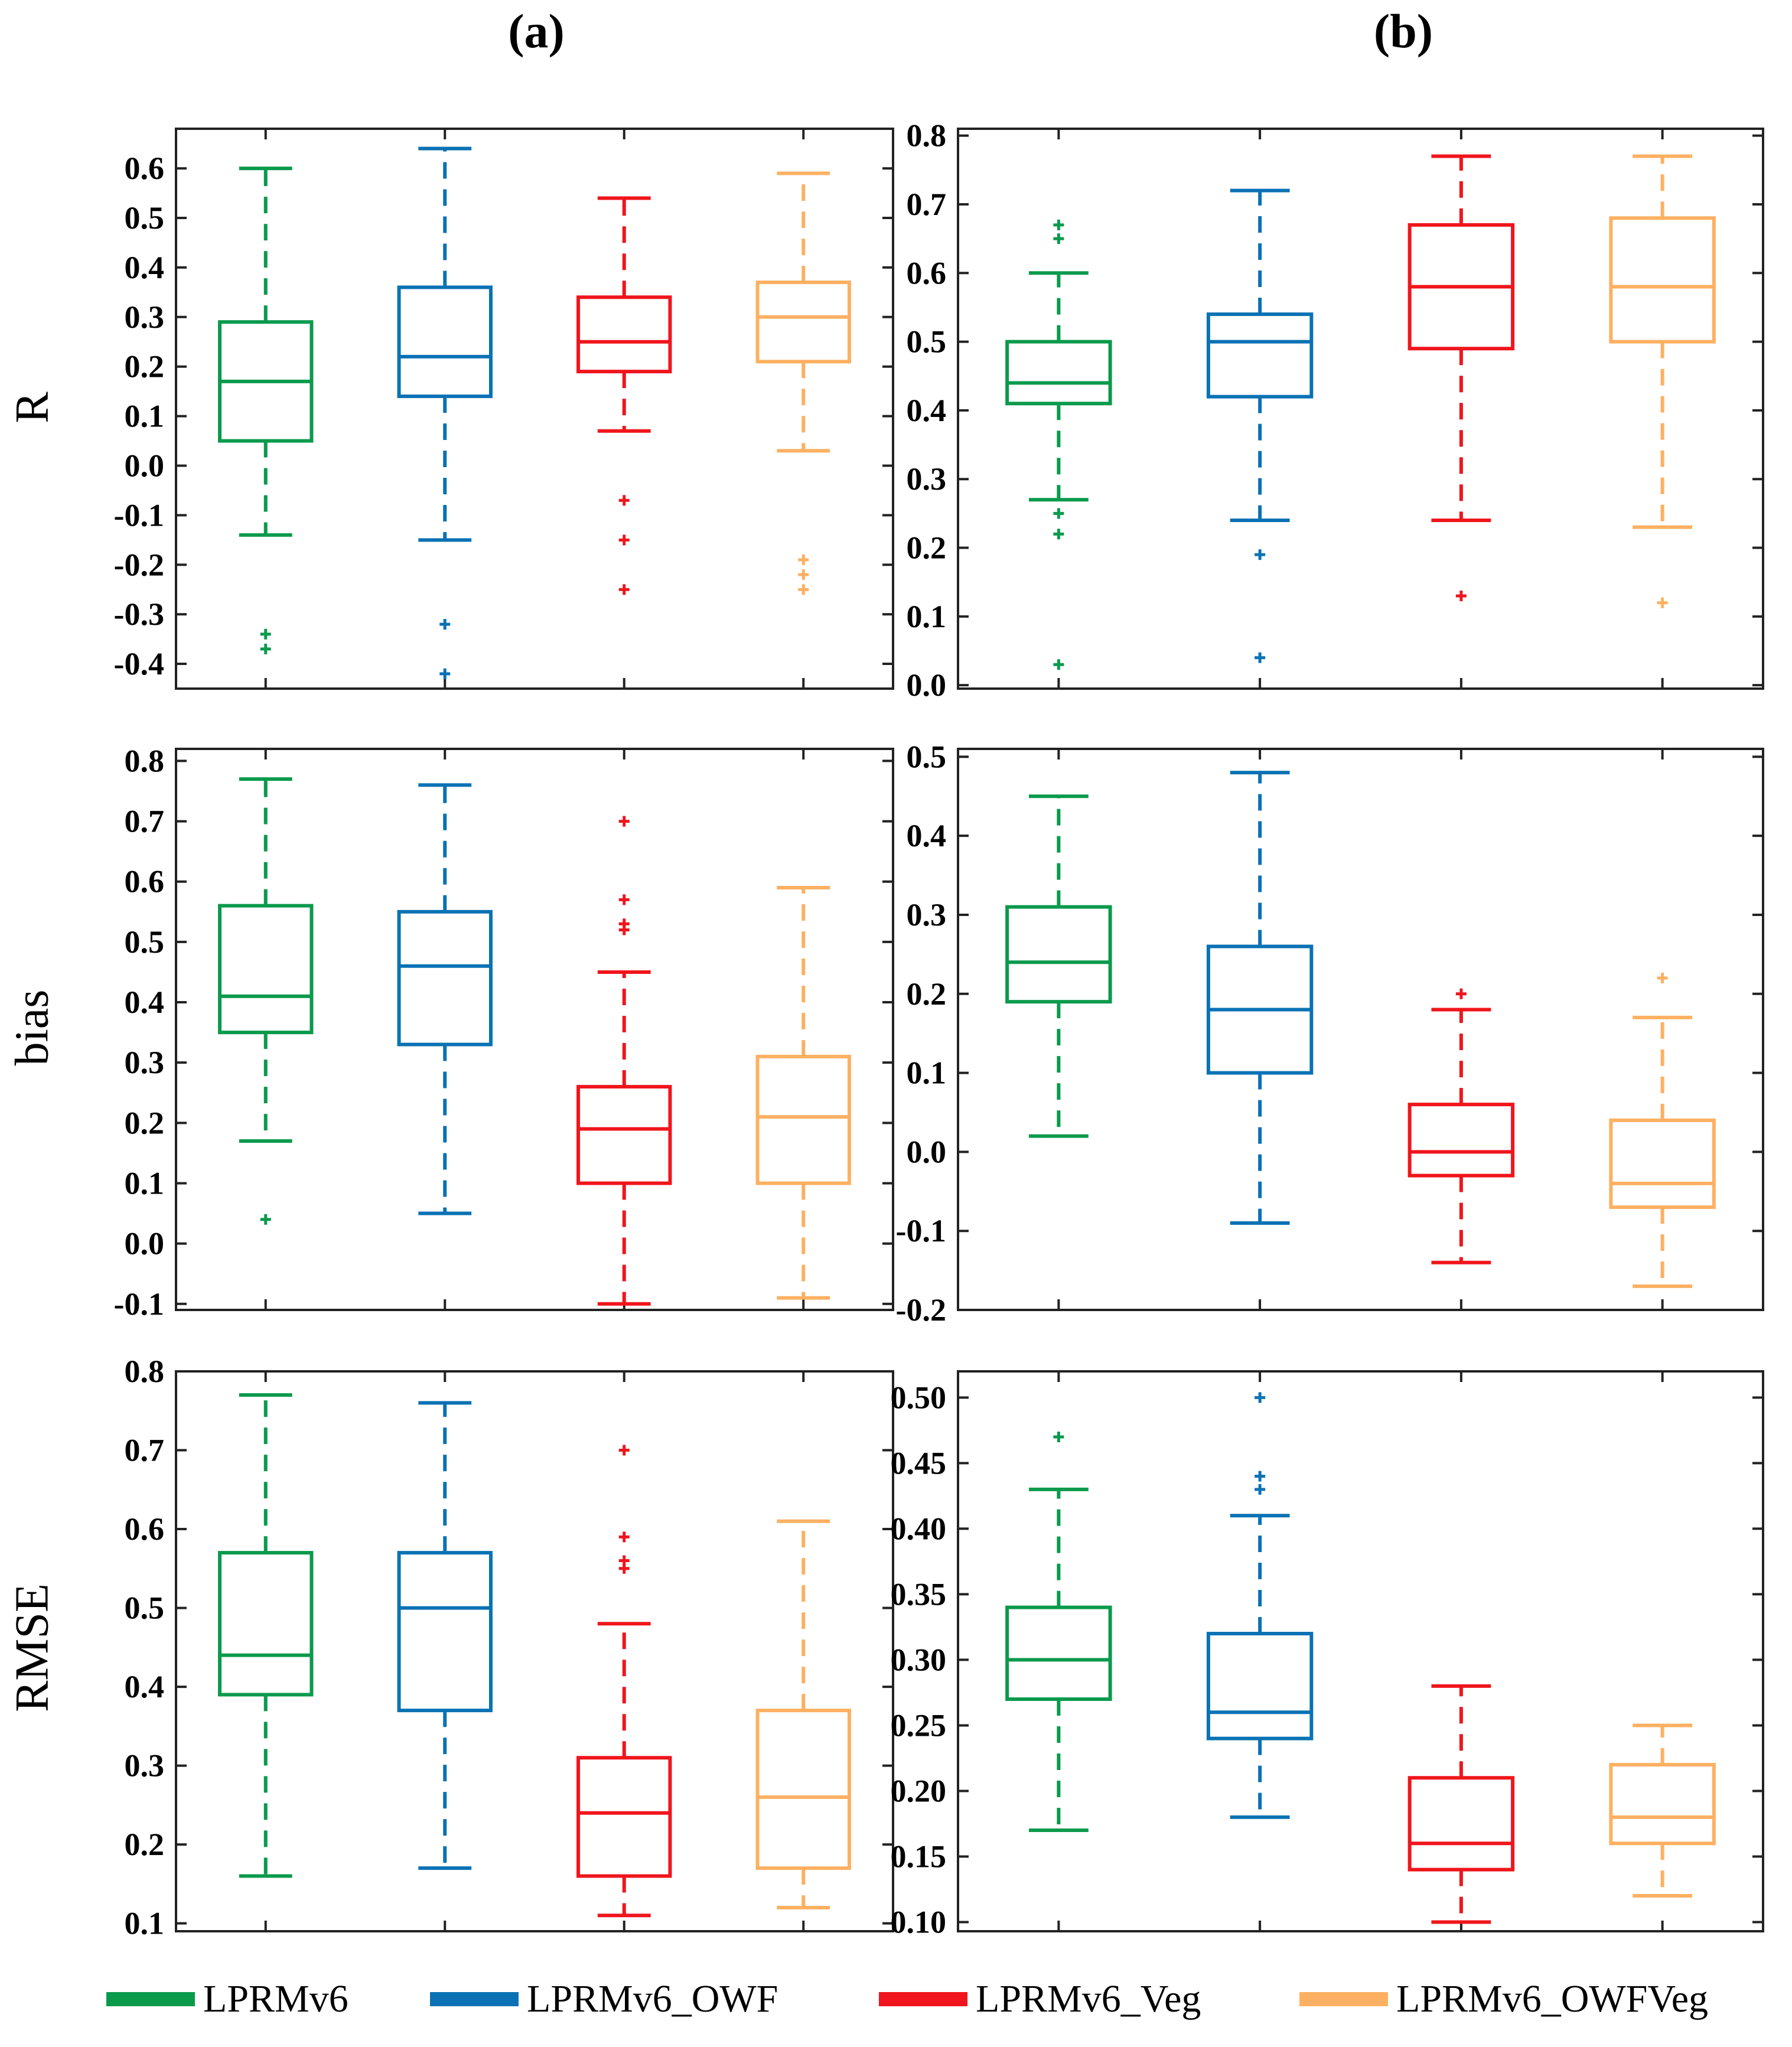  I want to click on y-tick-label: 0.7, so click(145, 1450).